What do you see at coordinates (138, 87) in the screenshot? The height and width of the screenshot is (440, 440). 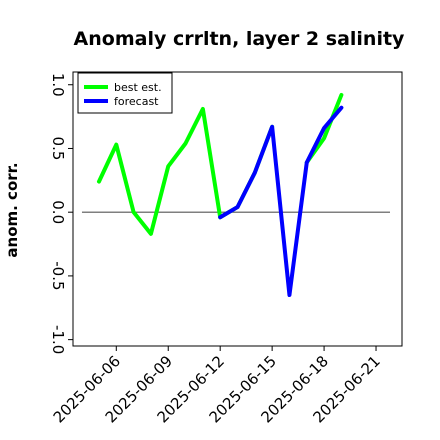 I see `legend-label-best-est: best est.` at bounding box center [138, 87].